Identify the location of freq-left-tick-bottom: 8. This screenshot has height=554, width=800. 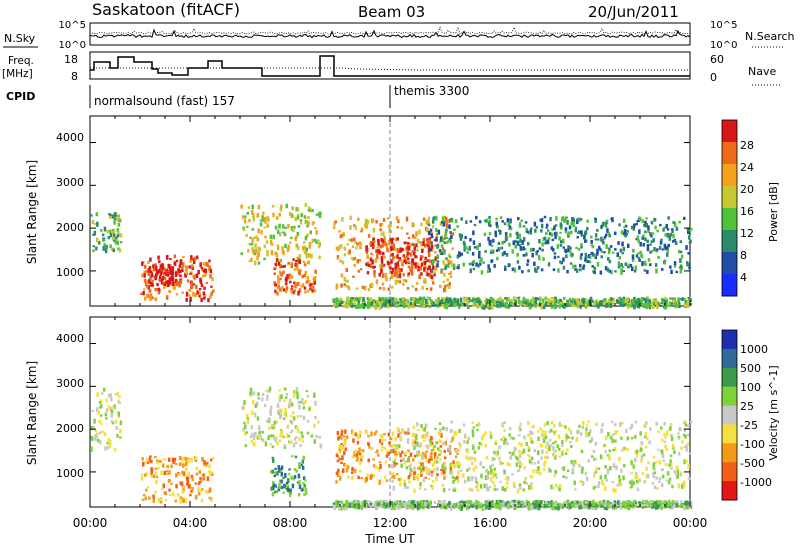
(74, 76).